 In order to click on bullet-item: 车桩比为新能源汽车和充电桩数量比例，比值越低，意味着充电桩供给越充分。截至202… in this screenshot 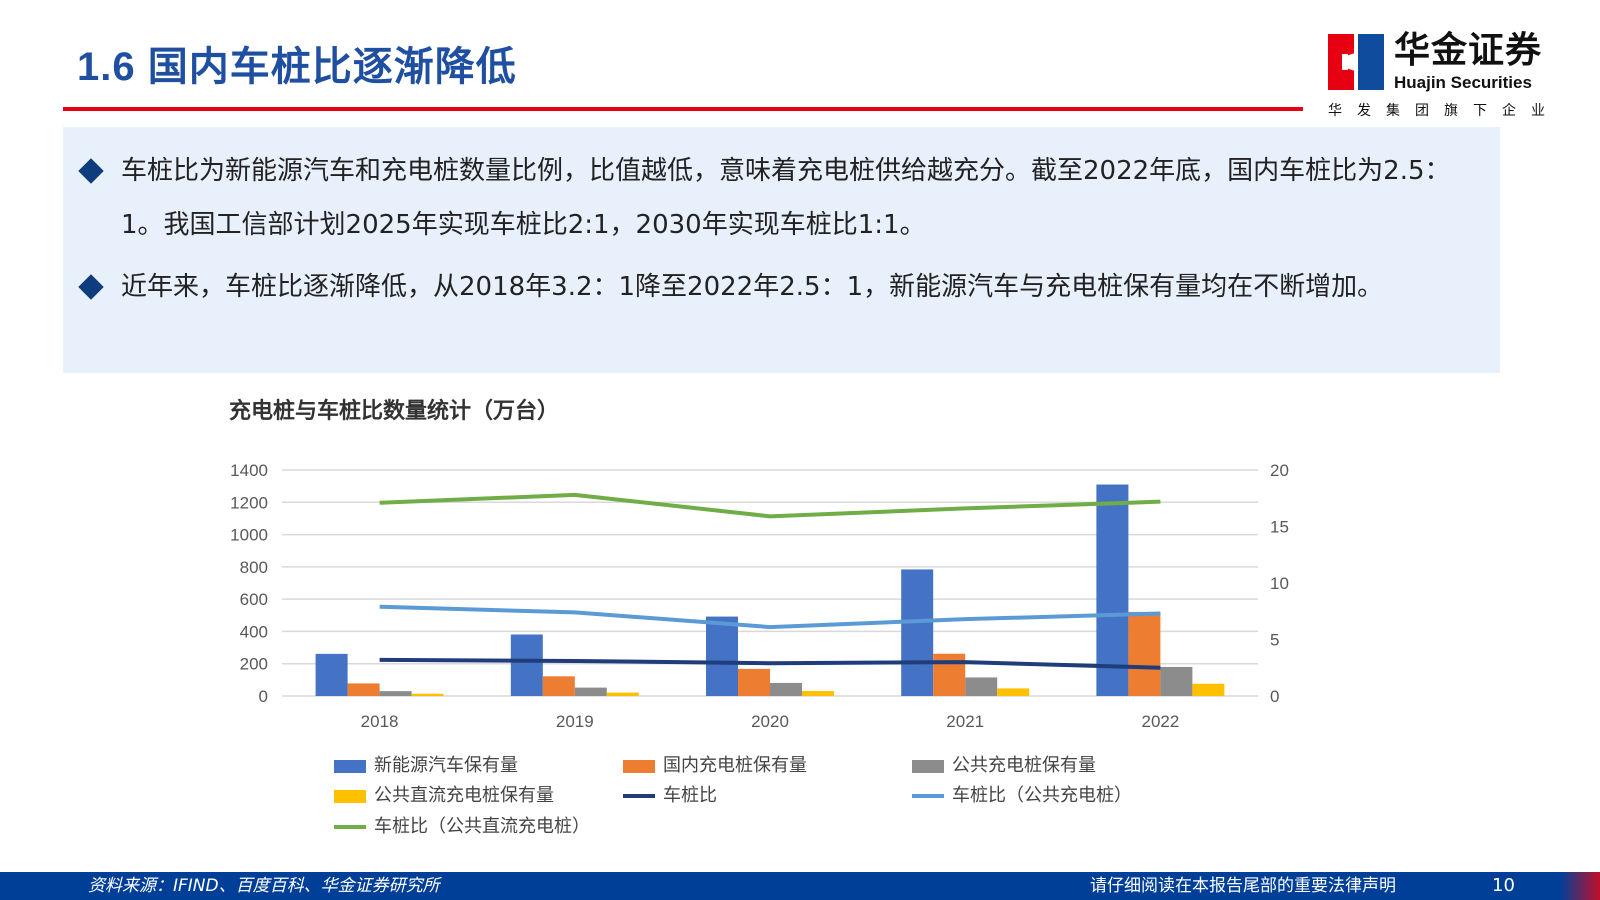, I will do `click(778, 198)`.